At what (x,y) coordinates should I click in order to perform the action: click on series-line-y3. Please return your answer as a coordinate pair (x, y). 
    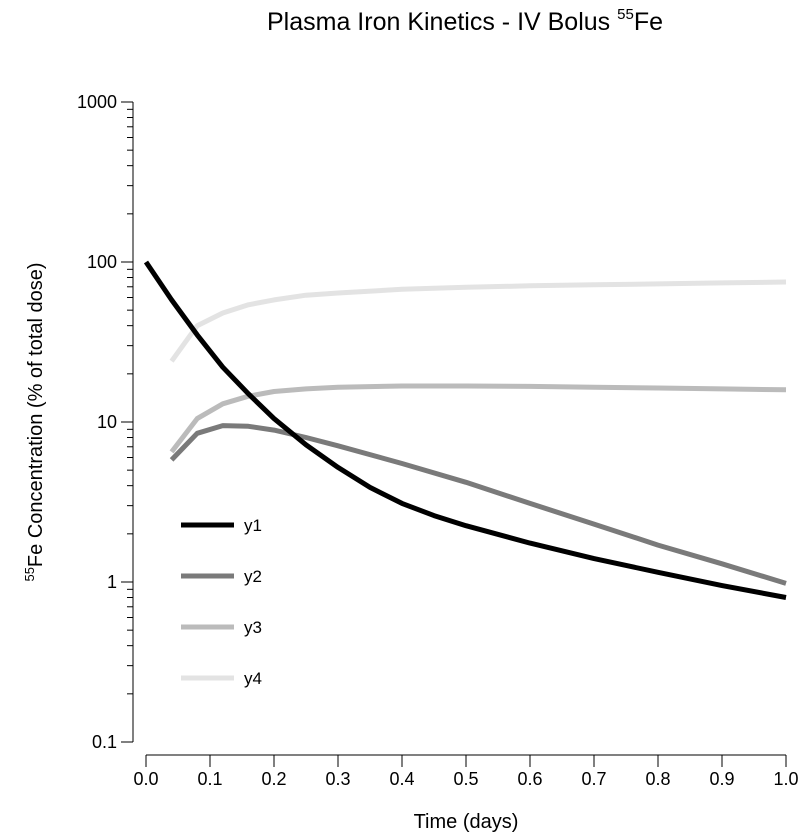
    Looking at the image, I should click on (478, 418).